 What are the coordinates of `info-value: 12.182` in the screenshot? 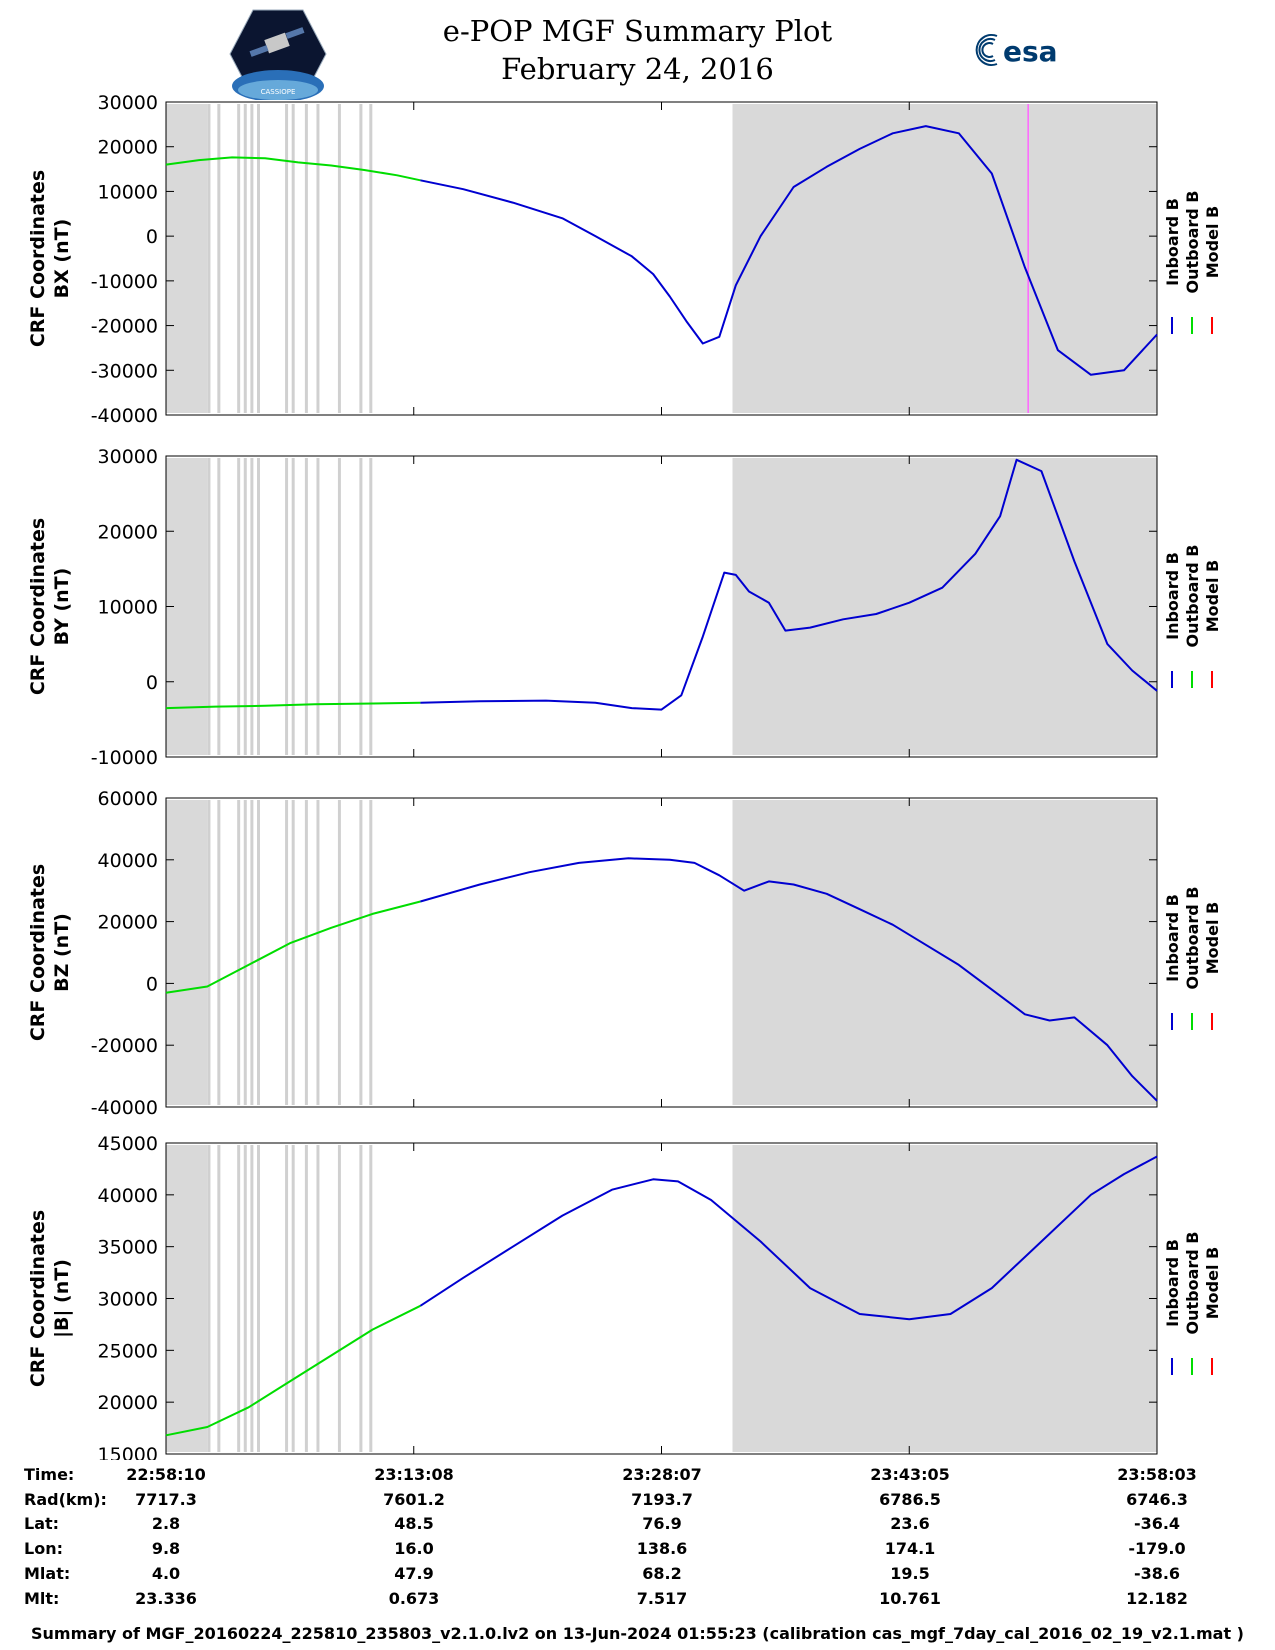 It's located at (1157, 1598).